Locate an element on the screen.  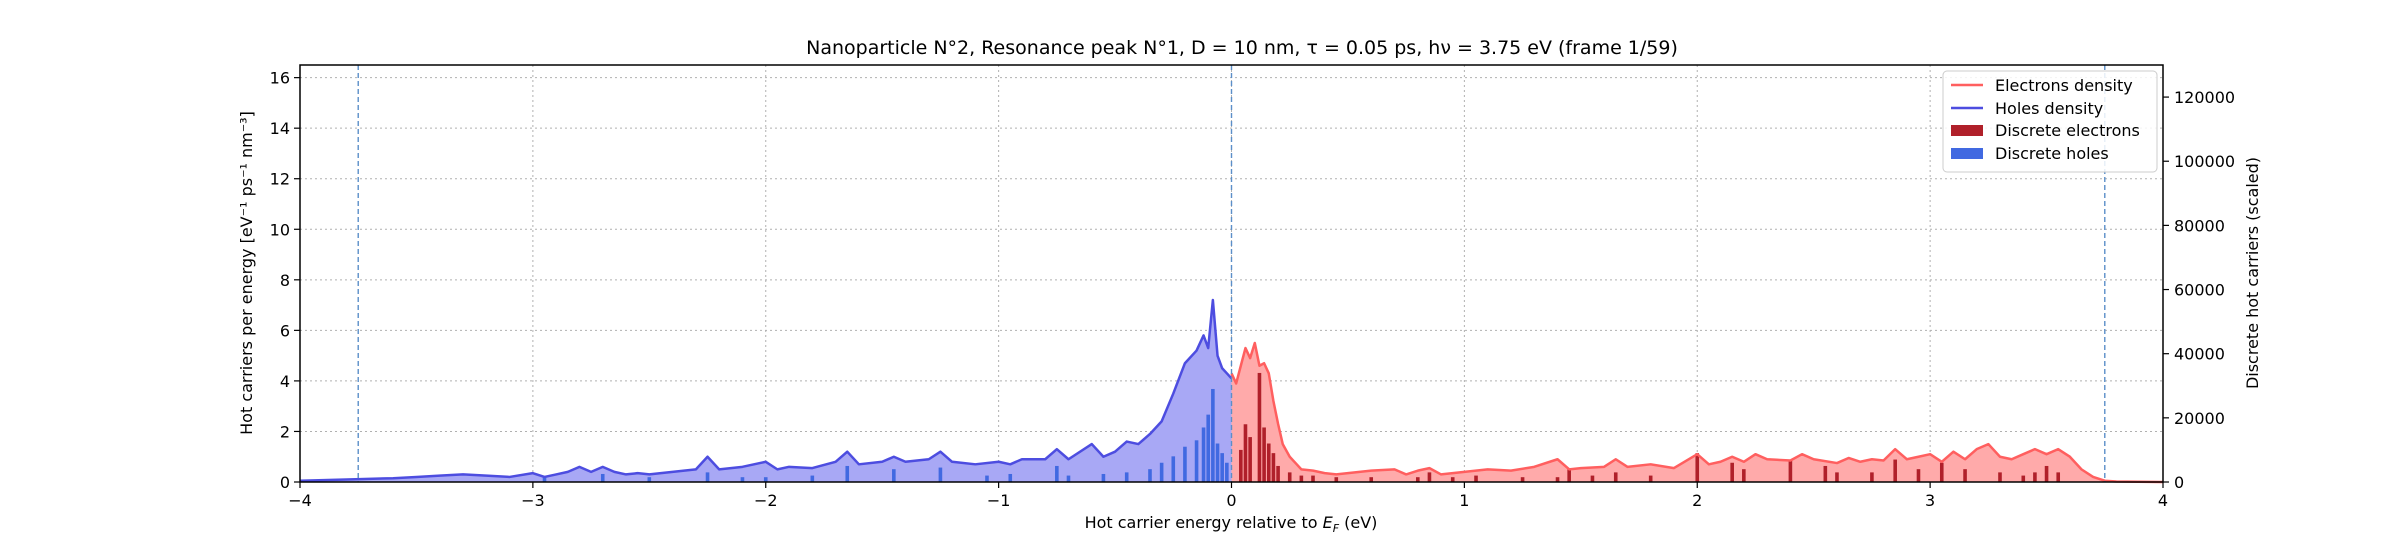
x-axis-ticks: −4 −3 −2 −1 0 1 2 3 4 is located at coordinates (1228, 496).